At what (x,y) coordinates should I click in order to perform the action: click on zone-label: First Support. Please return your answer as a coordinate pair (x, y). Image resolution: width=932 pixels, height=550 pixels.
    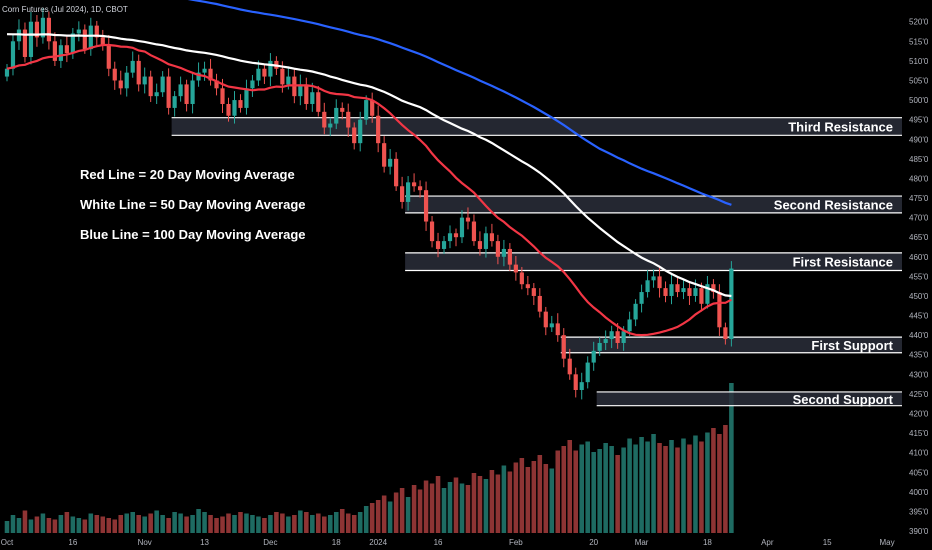
    Looking at the image, I should click on (852, 345).